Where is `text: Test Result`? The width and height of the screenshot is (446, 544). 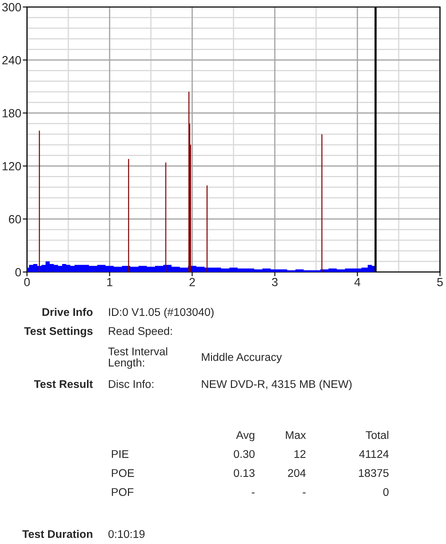
text: Test Result is located at coordinates (63, 384).